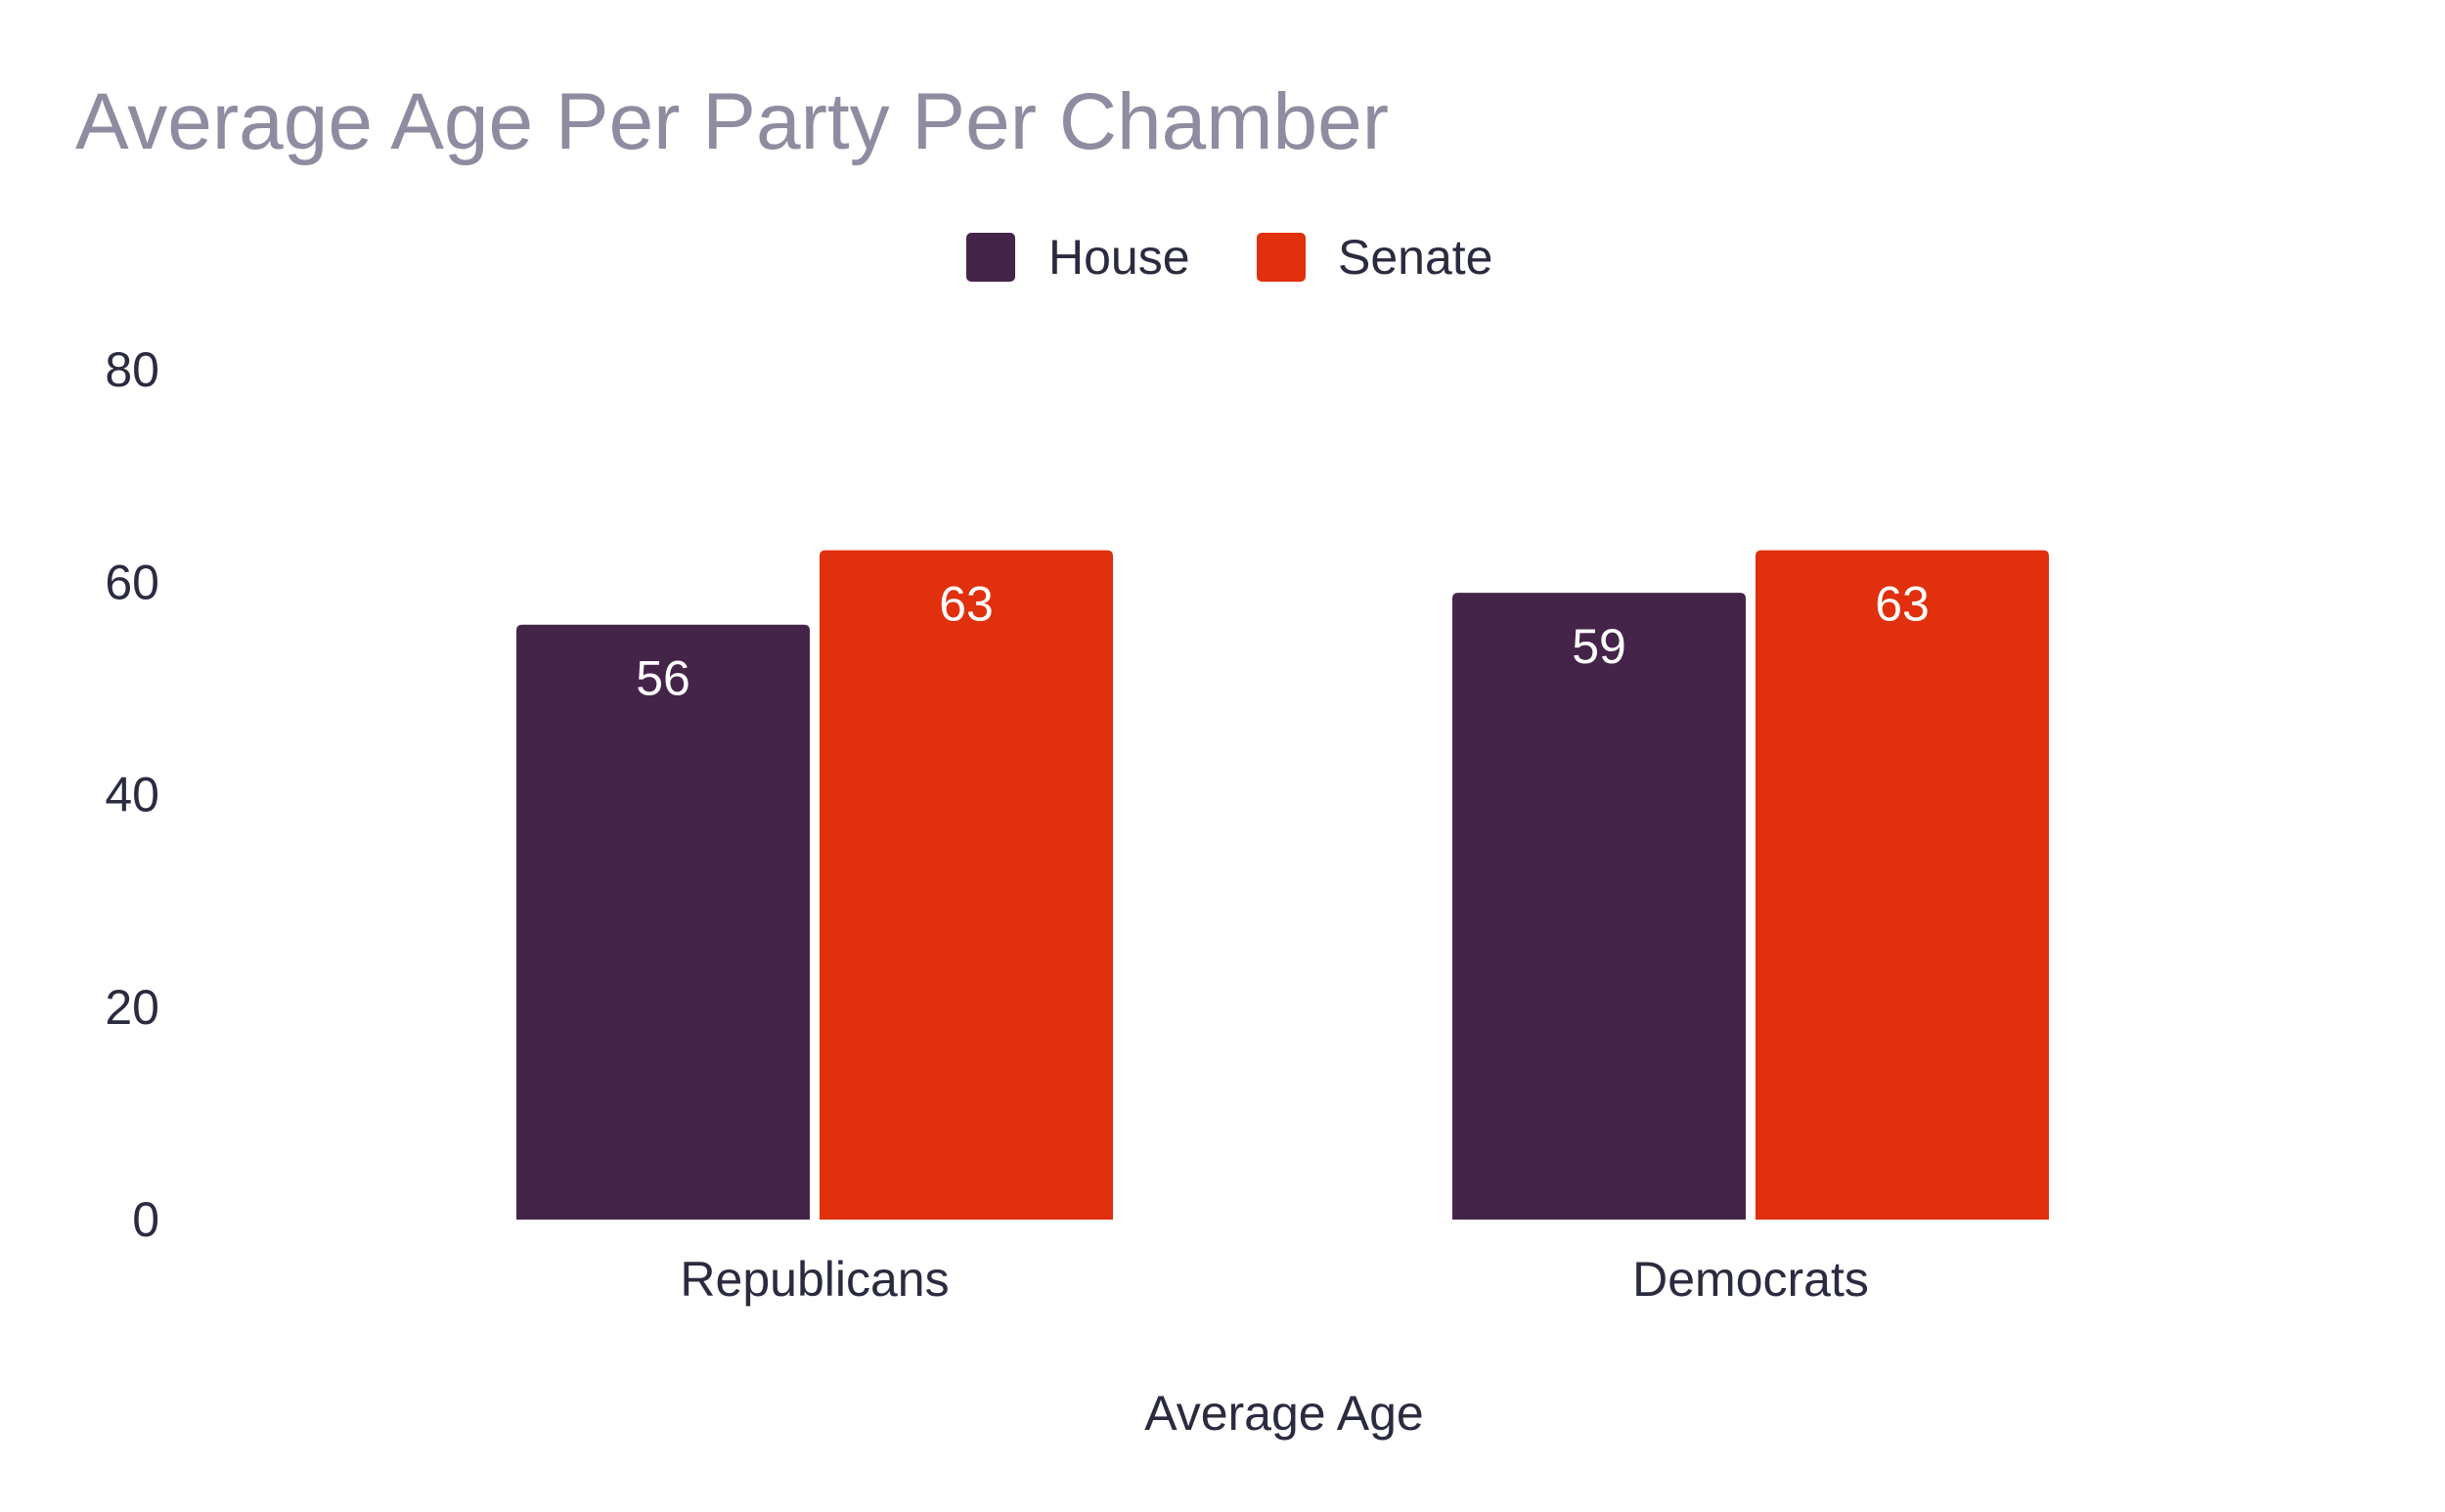  What do you see at coordinates (1281, 258) in the screenshot?
I see `legend-swatch-senate` at bounding box center [1281, 258].